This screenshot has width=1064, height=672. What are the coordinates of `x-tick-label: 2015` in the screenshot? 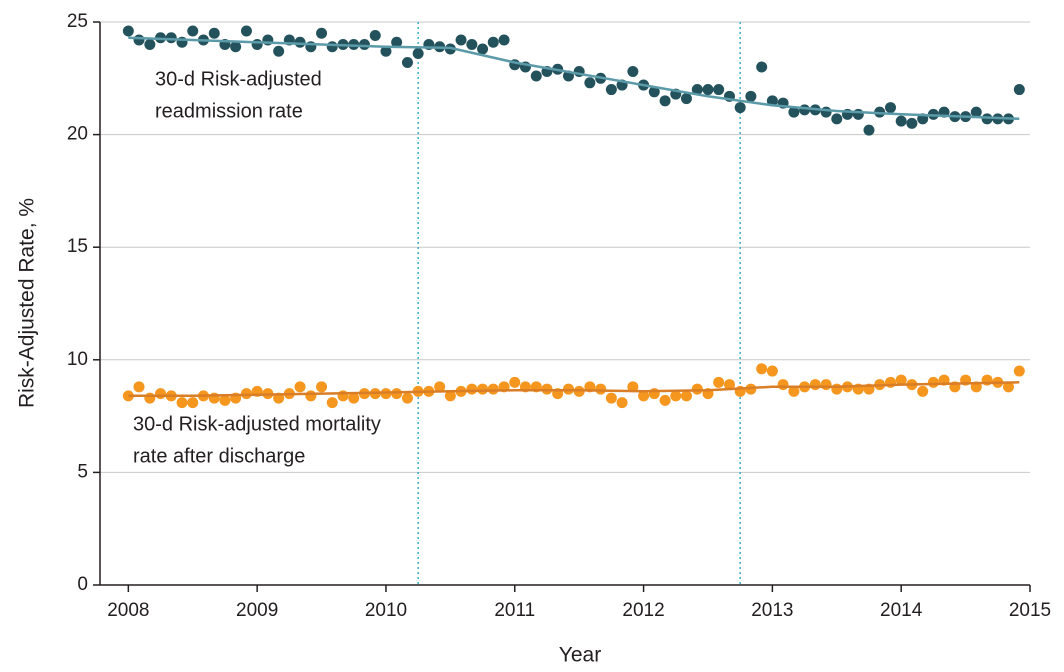 It's located at (1030, 610).